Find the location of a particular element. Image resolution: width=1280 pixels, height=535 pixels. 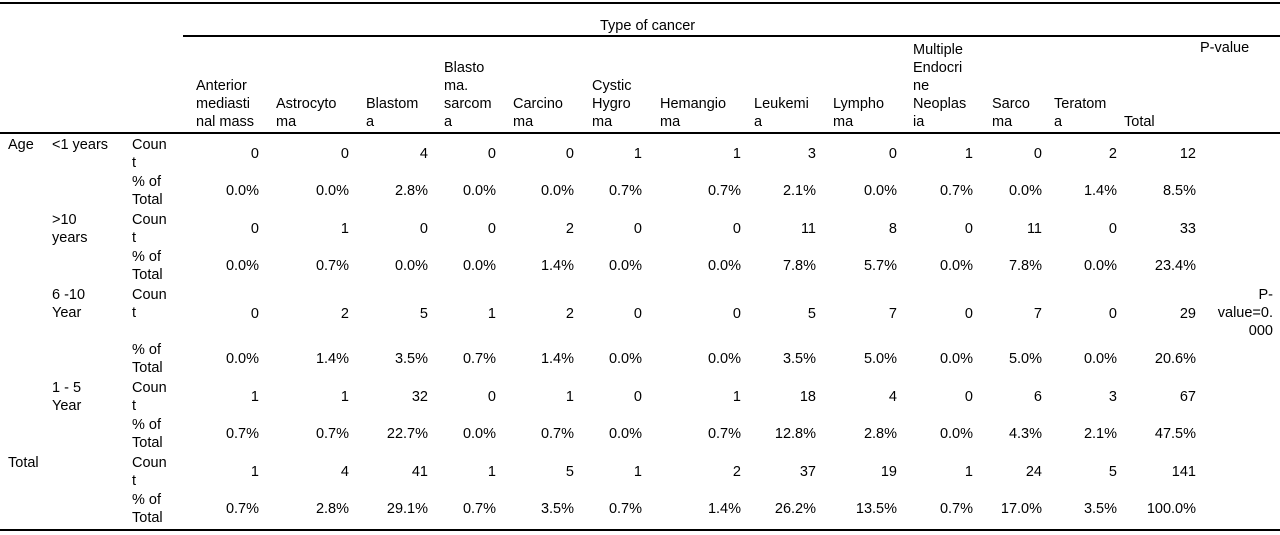

table-cell: 100.0% is located at coordinates (1171, 509).